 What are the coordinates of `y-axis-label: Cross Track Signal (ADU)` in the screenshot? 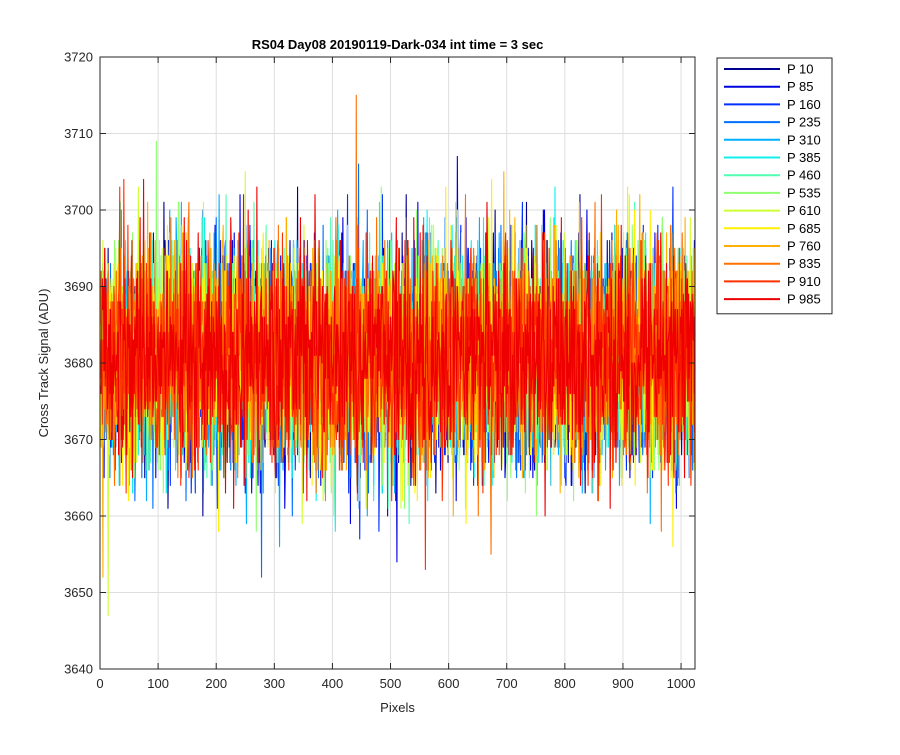 It's located at (43, 363).